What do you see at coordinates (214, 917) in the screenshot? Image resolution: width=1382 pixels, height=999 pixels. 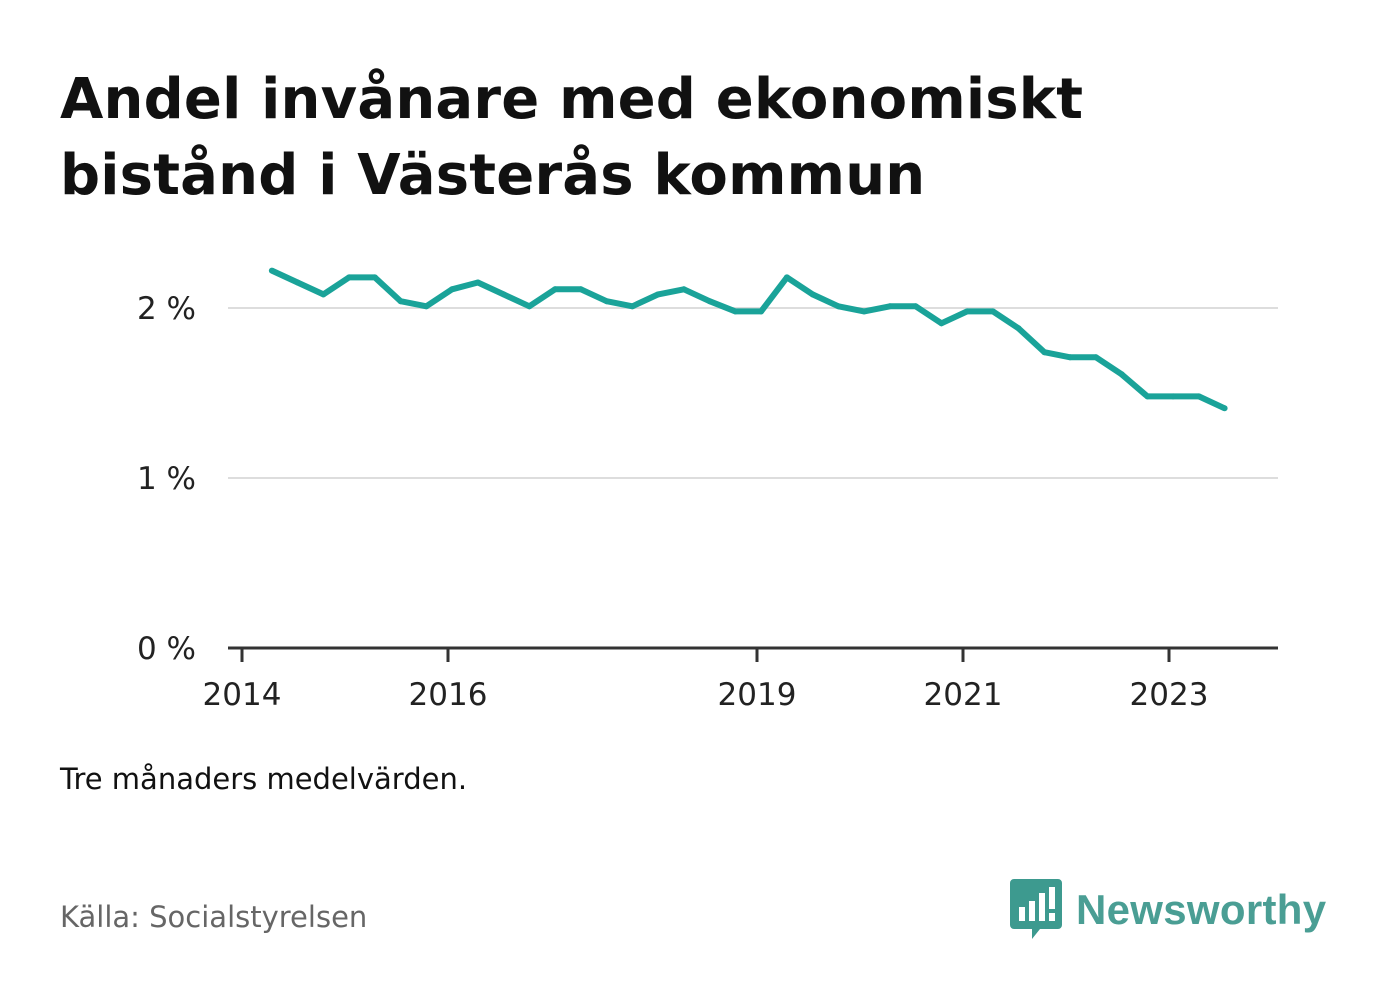 I see `source-credit: Källa: Socialstyrelsen` at bounding box center [214, 917].